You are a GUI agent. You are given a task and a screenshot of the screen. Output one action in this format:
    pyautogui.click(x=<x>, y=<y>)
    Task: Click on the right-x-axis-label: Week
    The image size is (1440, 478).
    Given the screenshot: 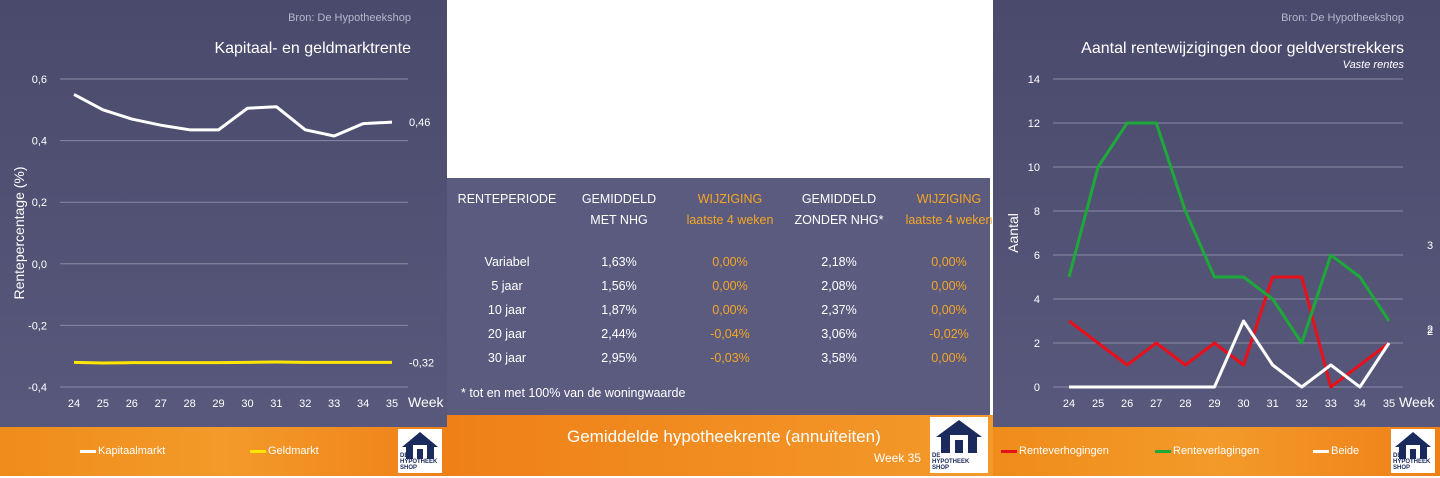 What is the action you would take?
    pyautogui.click(x=1417, y=402)
    